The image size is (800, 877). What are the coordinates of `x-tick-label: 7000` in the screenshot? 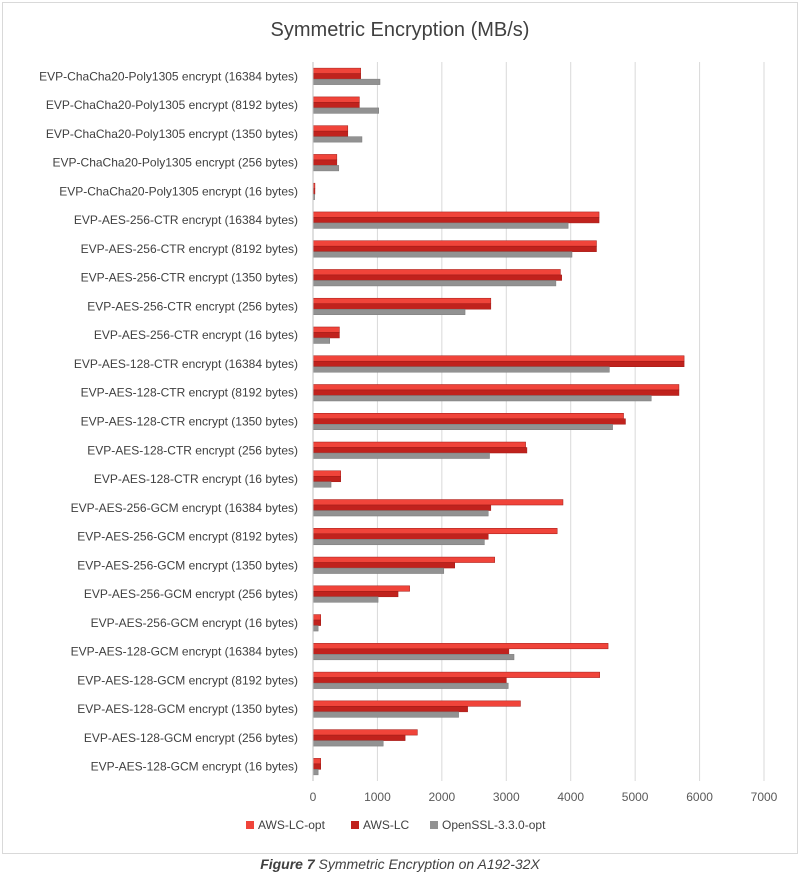 It's located at (764, 797).